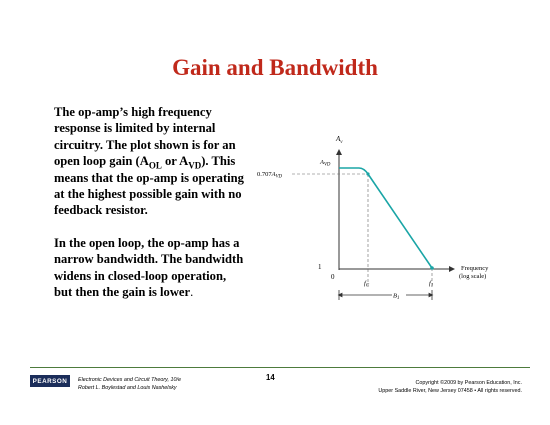  I want to click on subscript-ol: OL, so click(155, 165).